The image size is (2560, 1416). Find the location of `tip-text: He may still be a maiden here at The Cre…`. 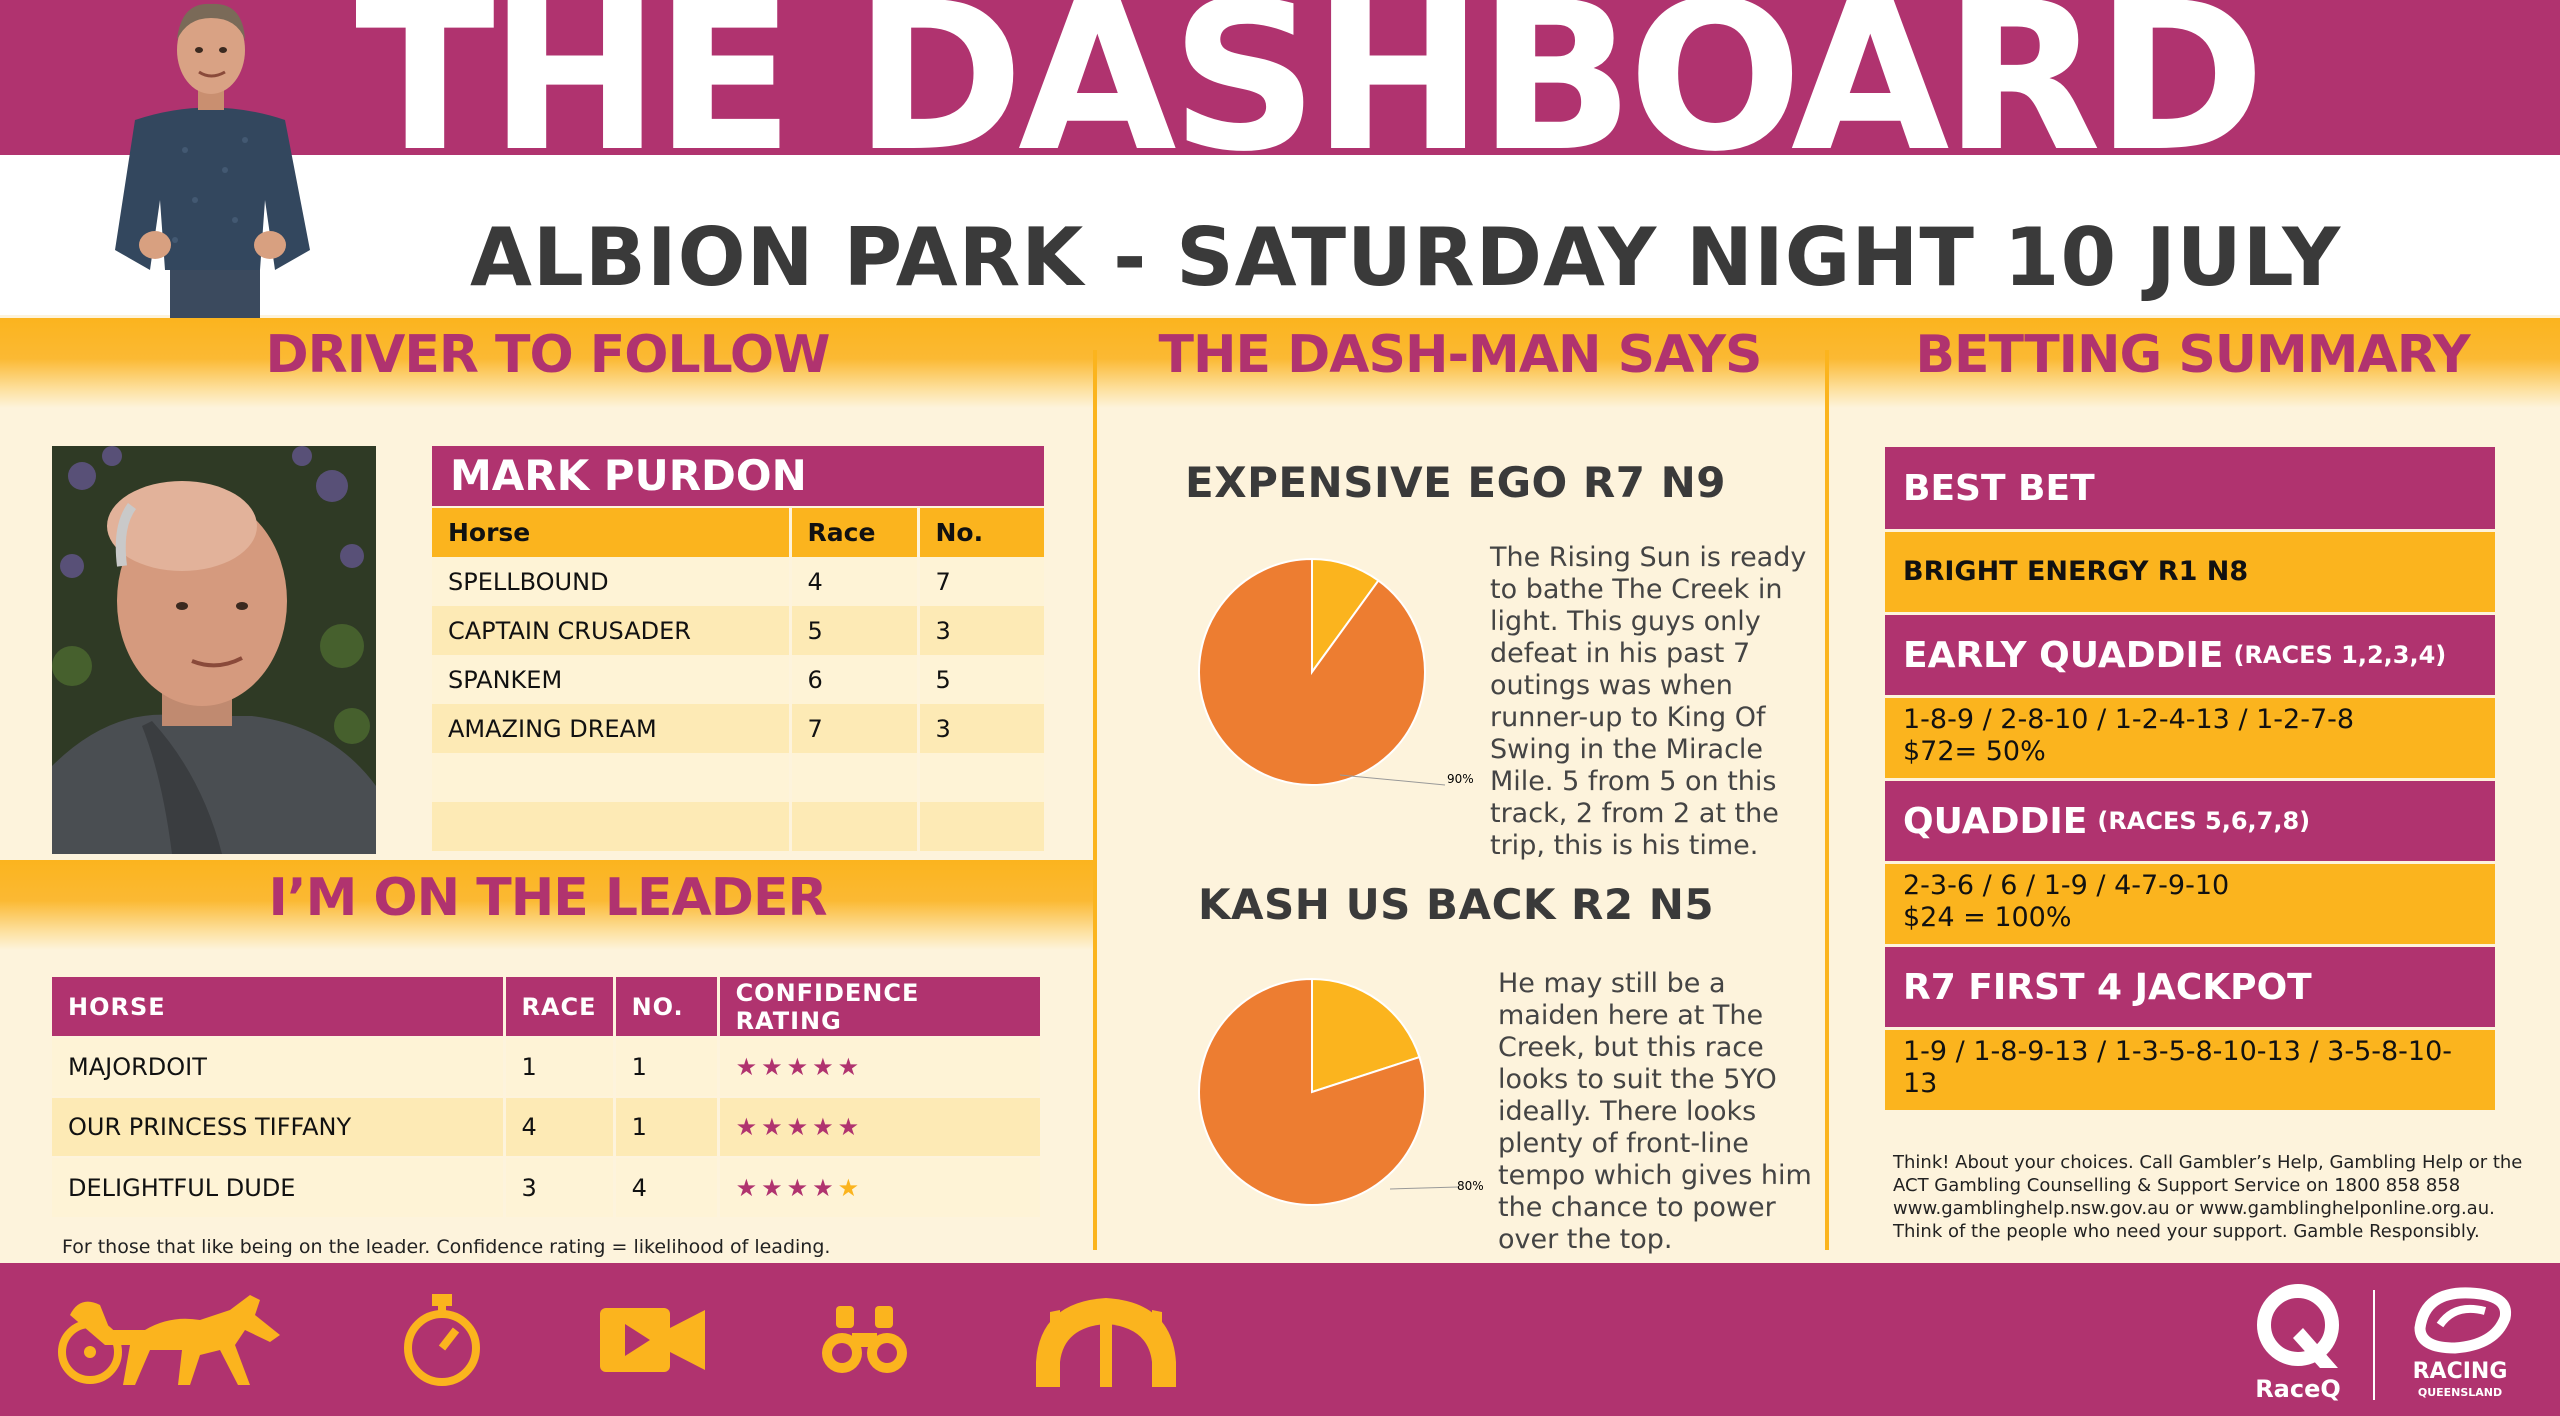

tip-text: He may still be a maiden here at The Cre… is located at coordinates (1655, 1111).